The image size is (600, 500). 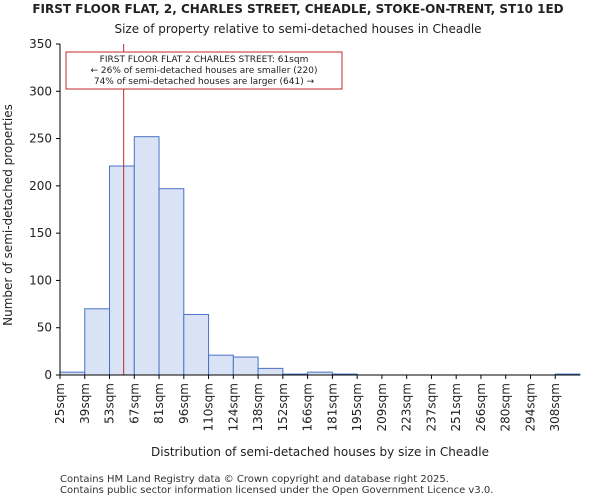 I want to click on x-tick-label-166sqm: 166sqm, so click(x=308, y=407).